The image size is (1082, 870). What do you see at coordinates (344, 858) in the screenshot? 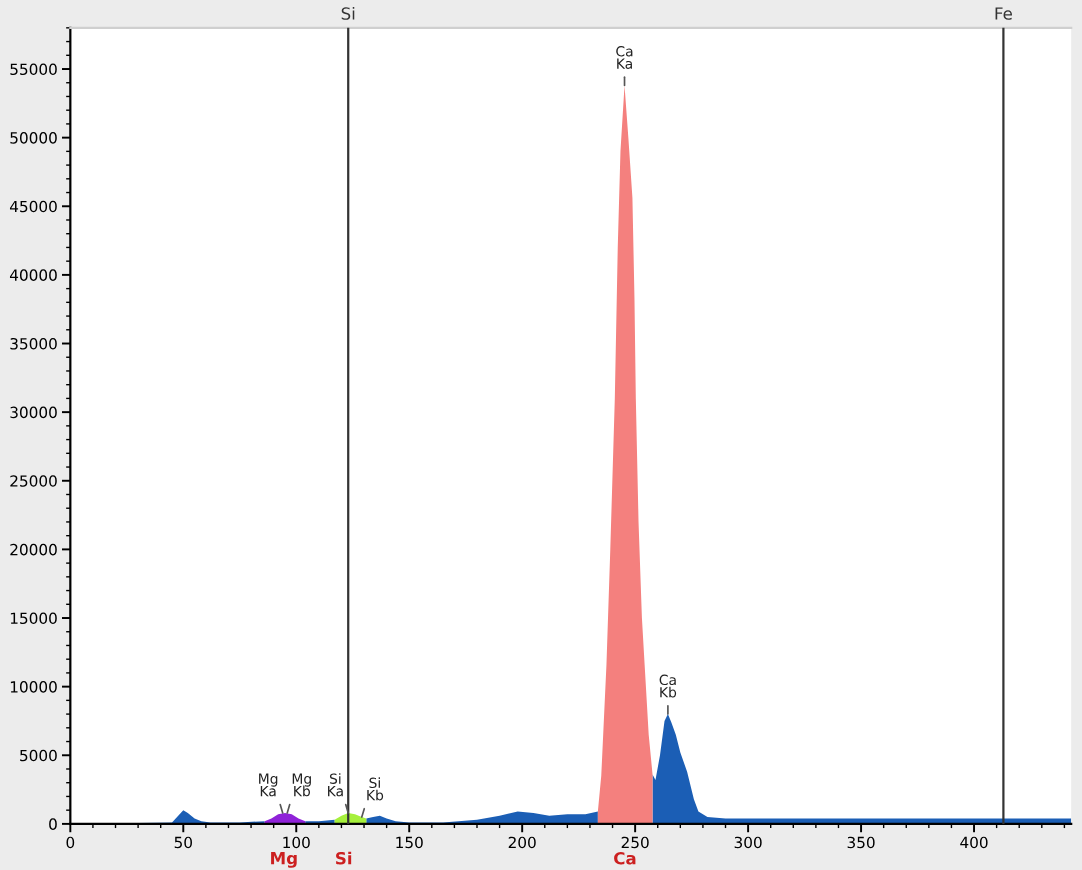
I see `annotation: Si` at bounding box center [344, 858].